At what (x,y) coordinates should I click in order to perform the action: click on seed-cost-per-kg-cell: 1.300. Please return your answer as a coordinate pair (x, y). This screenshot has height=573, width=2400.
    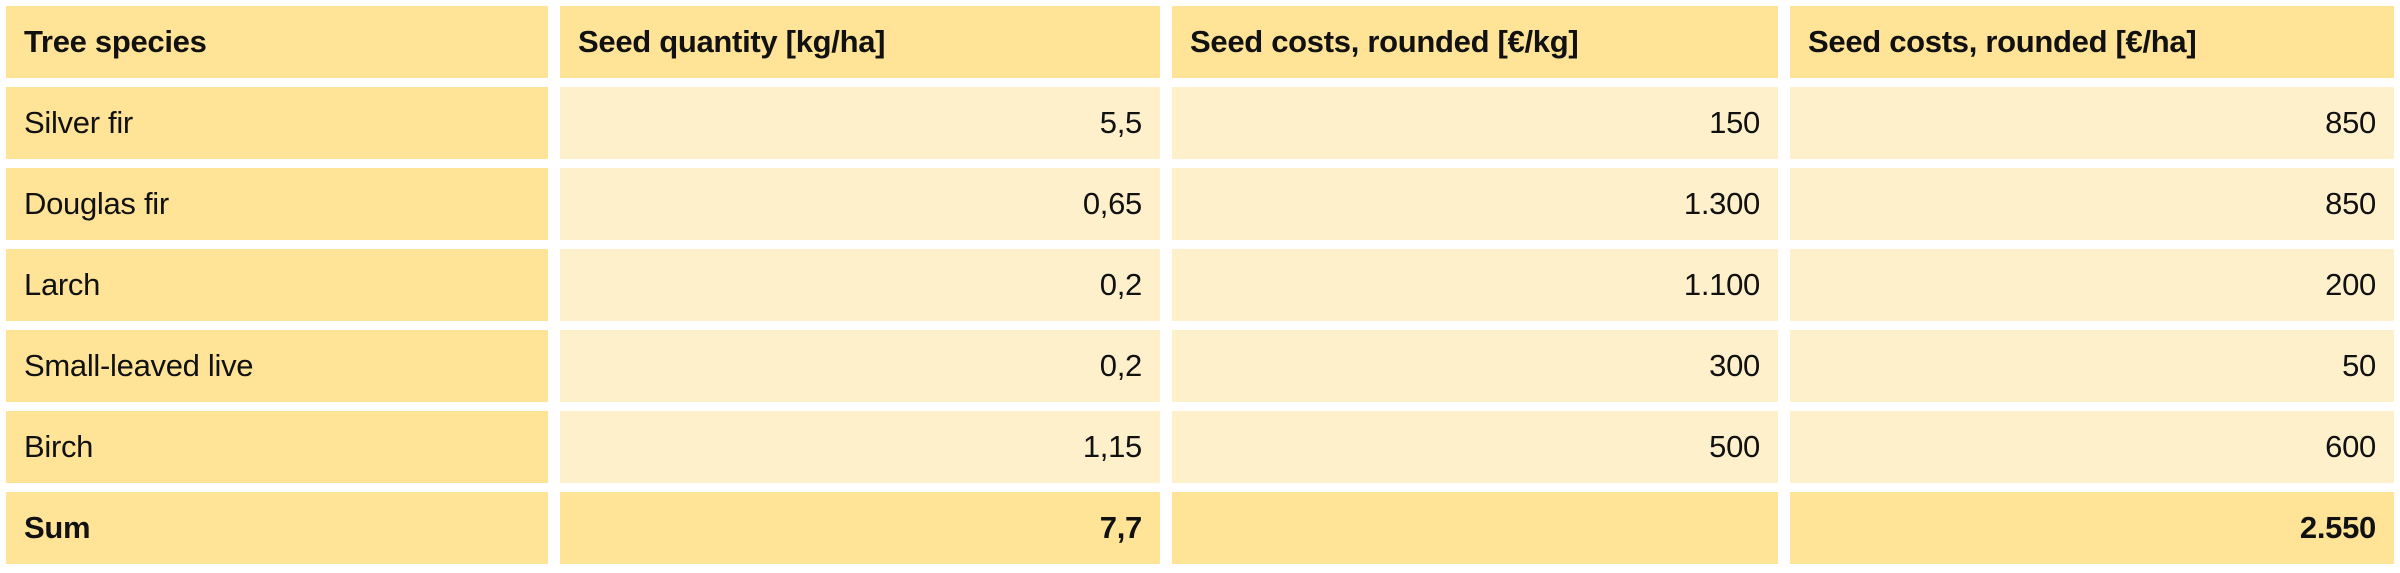
    Looking at the image, I should click on (1475, 204).